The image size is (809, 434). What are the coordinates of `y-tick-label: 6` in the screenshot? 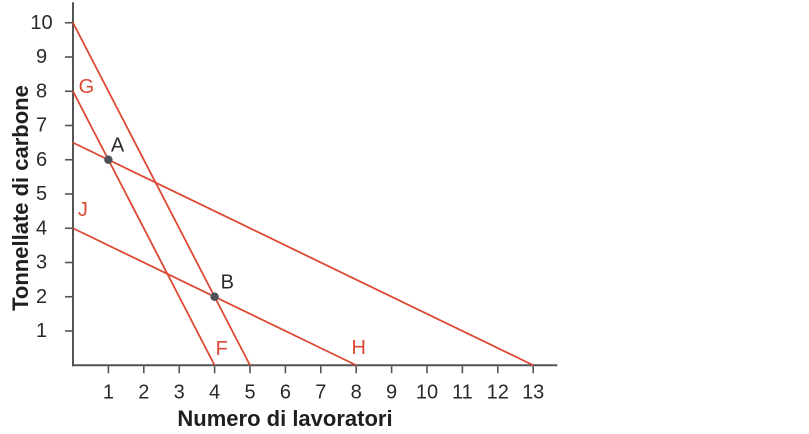 It's located at (41, 160).